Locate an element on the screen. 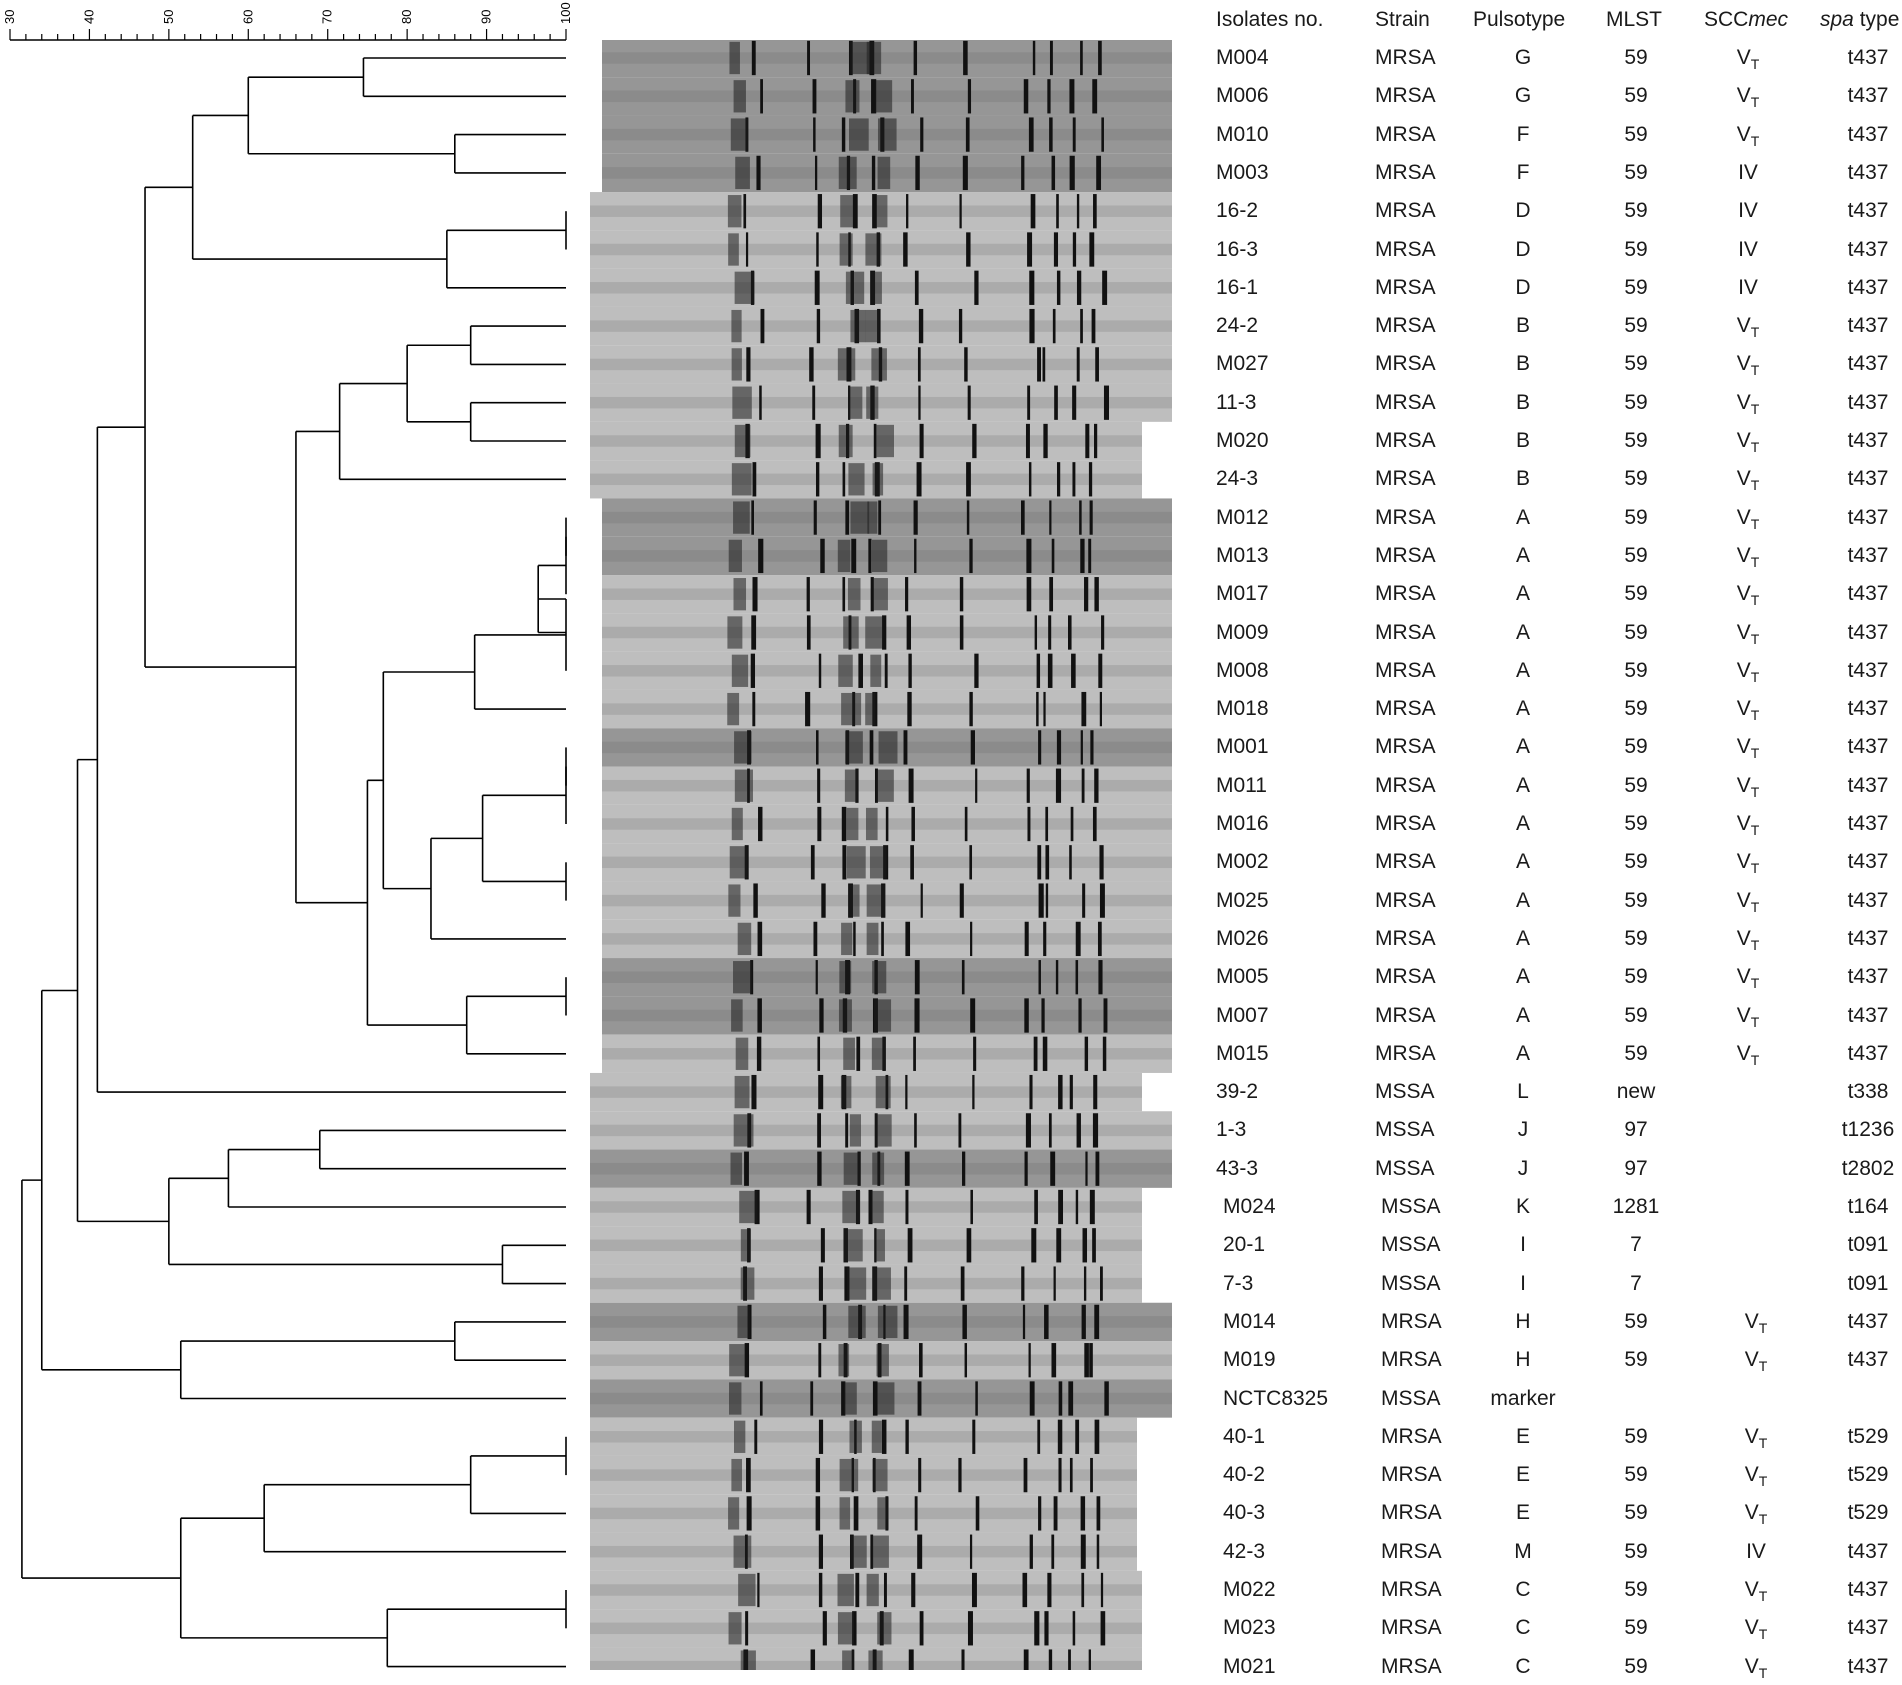  header-sccmec: SCCmec is located at coordinates (1746, 20).